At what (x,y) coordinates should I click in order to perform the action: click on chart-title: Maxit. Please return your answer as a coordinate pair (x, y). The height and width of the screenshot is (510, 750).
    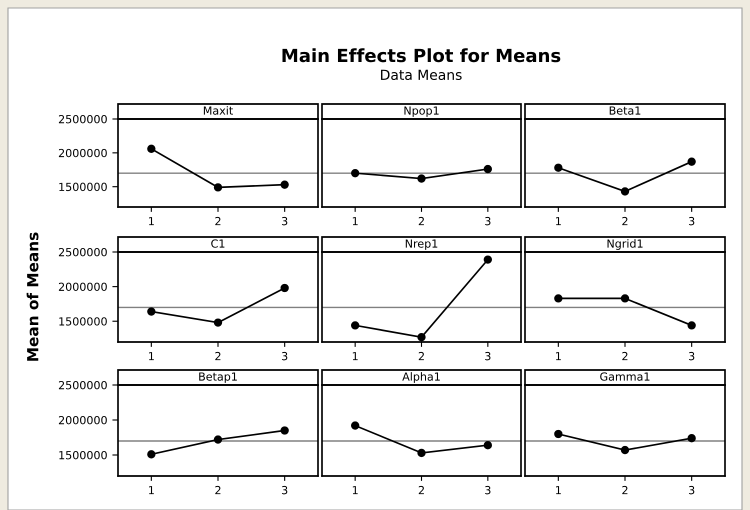
    Looking at the image, I should click on (218, 110).